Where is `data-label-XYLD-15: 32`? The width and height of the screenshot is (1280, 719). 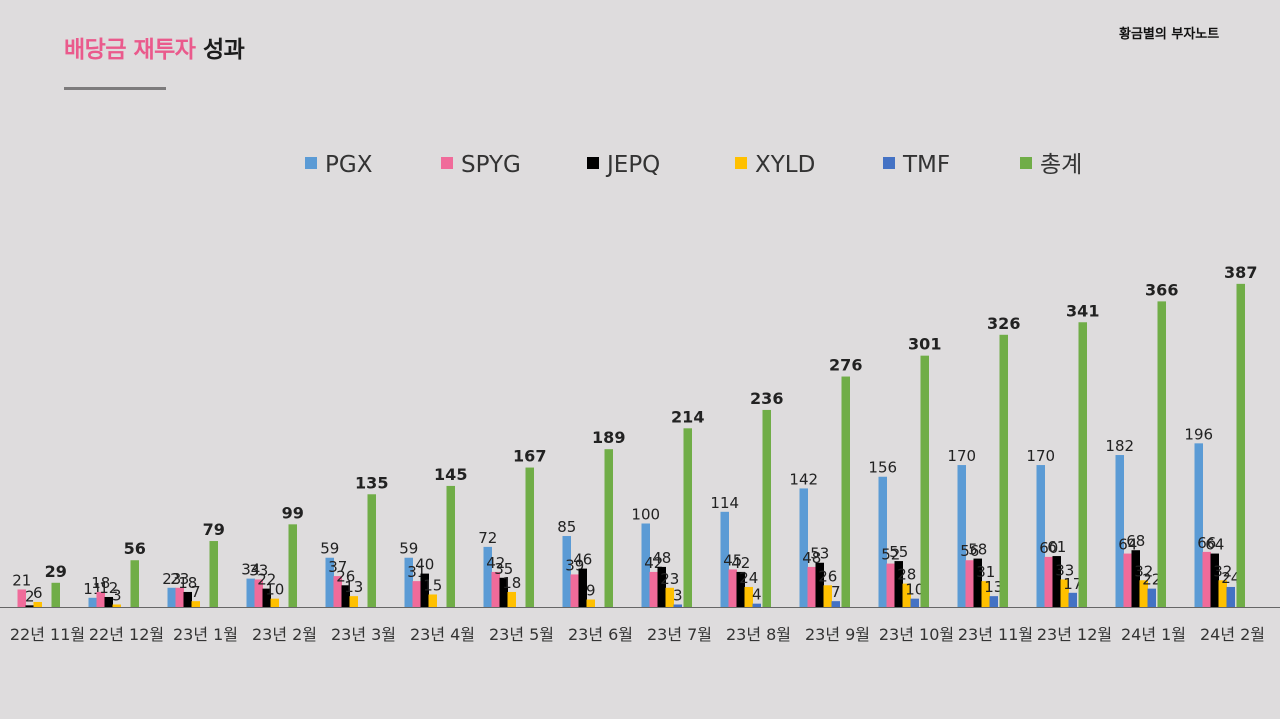 data-label-XYLD-15: 32 is located at coordinates (1222, 571).